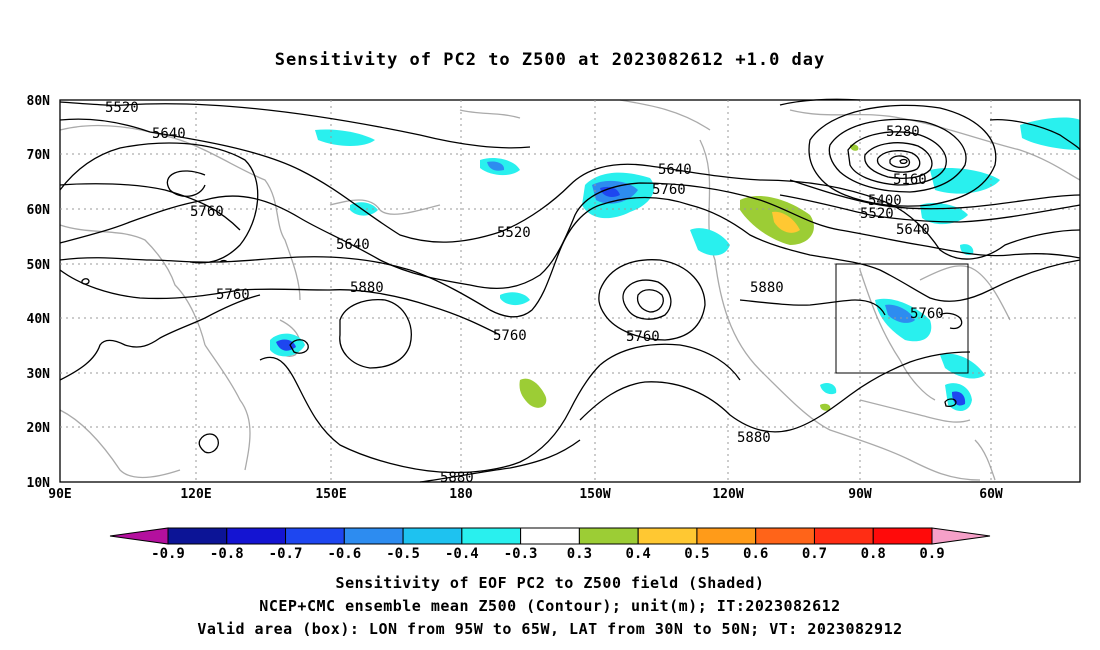 This screenshot has height=650, width=1100. Describe the element at coordinates (403, 554) in the screenshot. I see `colorbar-tick-label: -0.5` at that location.